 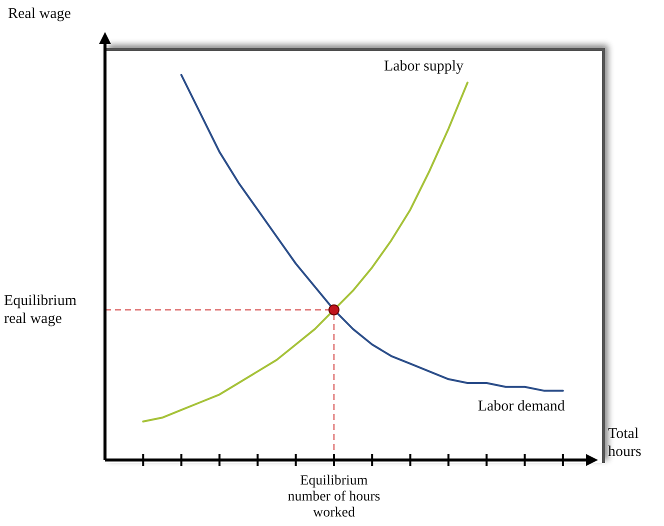 What do you see at coordinates (522, 406) in the screenshot?
I see `series-label: Labor demand` at bounding box center [522, 406].